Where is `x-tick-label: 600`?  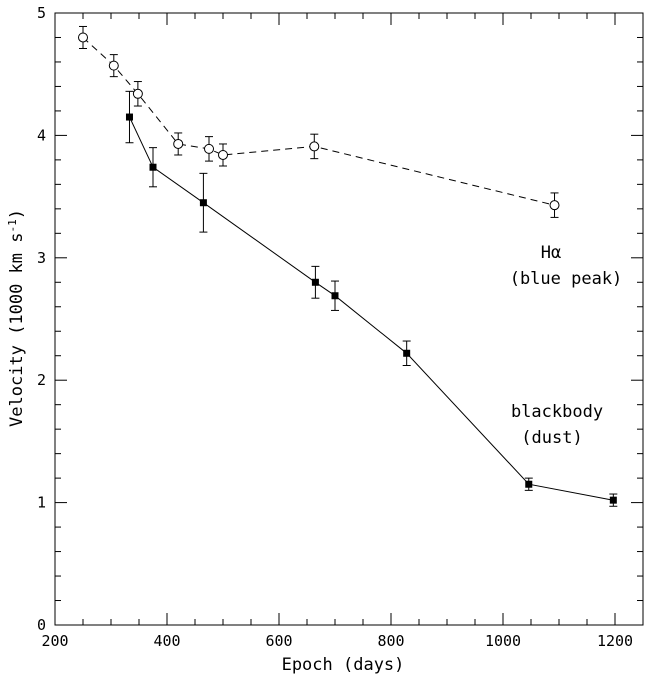
x-tick-label: 600 is located at coordinates (278, 641).